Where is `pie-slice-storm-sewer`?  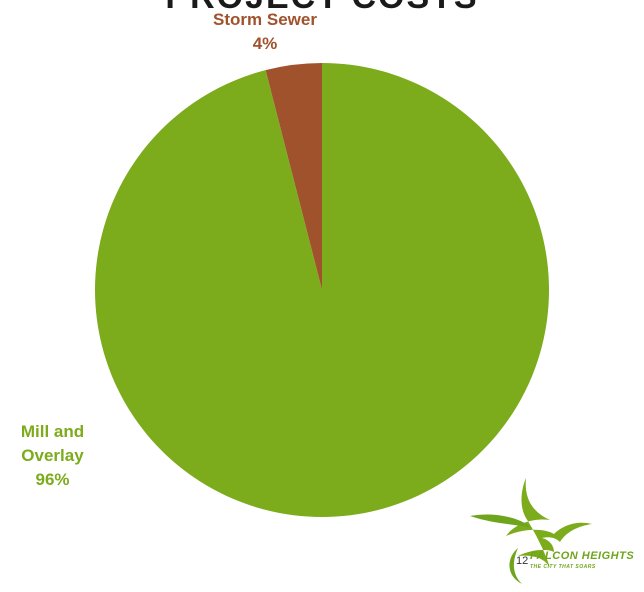
pie-slice-storm-sewer is located at coordinates (293, 176).